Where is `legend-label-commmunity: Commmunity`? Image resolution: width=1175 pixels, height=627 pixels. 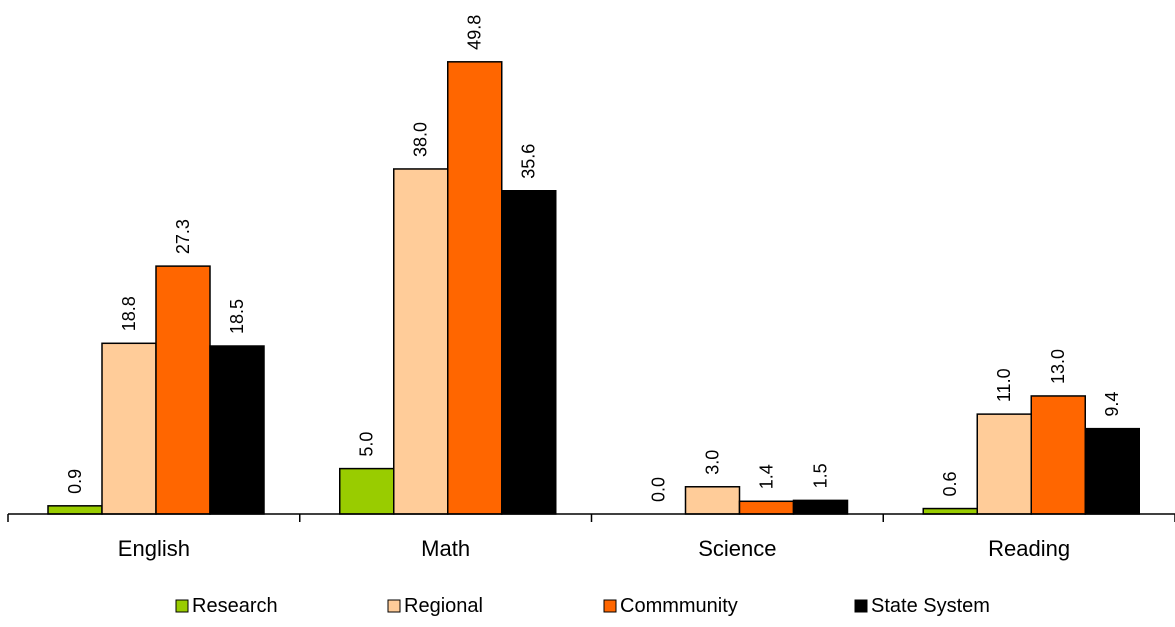 legend-label-commmunity: Commmunity is located at coordinates (679, 606).